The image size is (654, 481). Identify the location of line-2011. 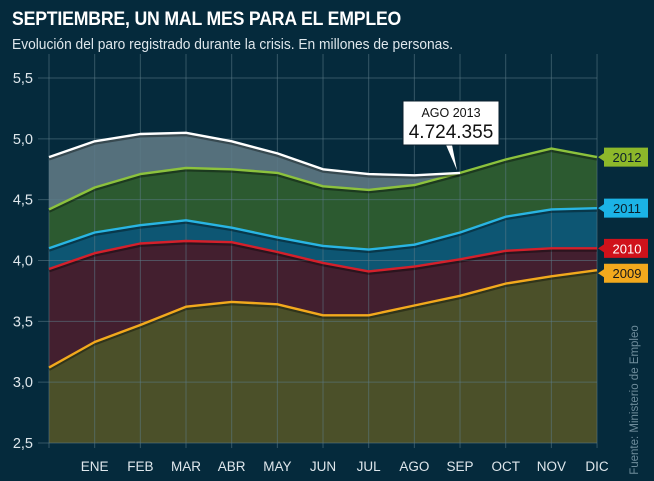
(323, 229).